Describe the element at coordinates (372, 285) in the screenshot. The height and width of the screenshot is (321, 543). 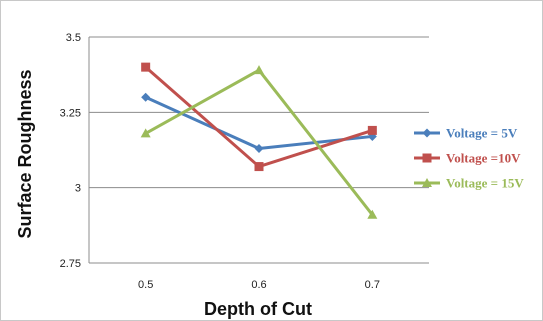
I see `x-tick-label: 0.7` at that location.